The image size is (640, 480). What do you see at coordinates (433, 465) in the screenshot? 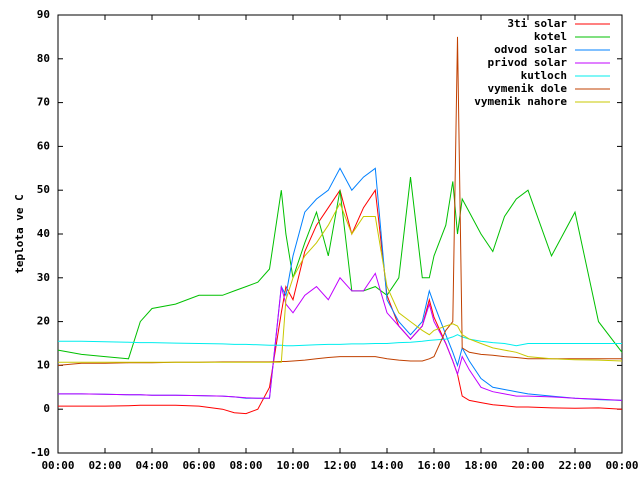
I see `x-tick-label: 16:00` at bounding box center [433, 465].